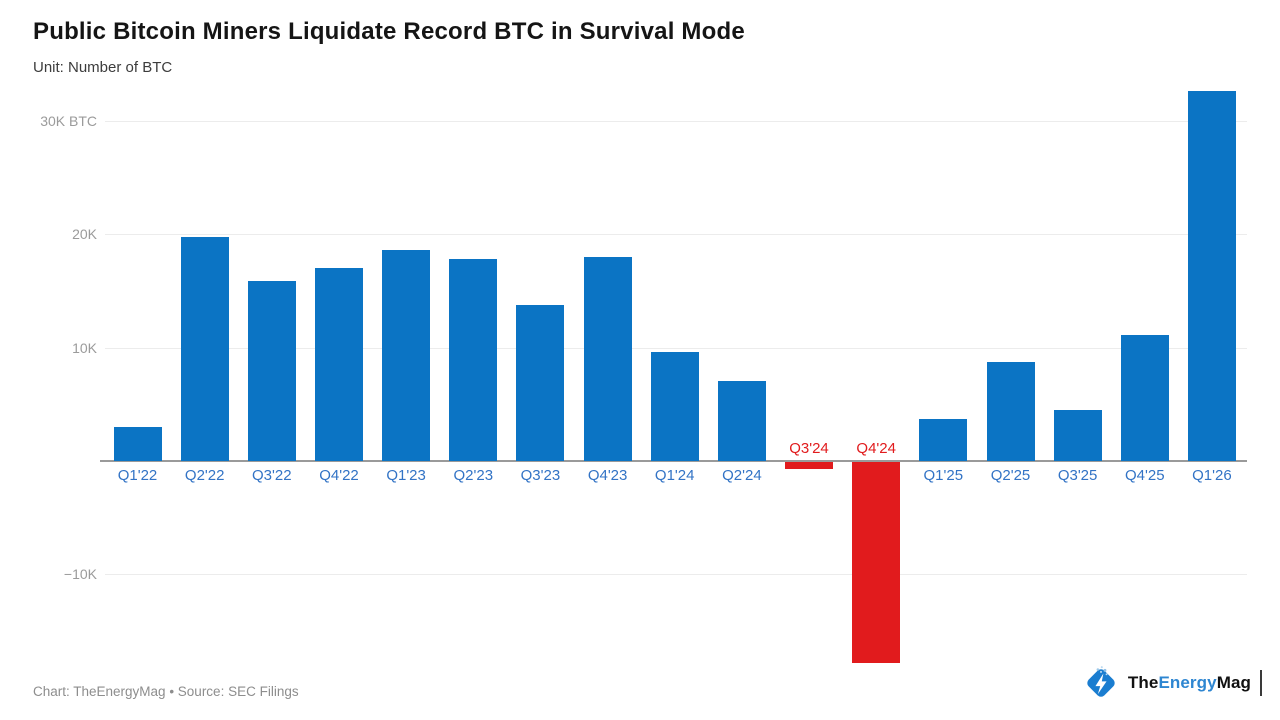  I want to click on logo-word-energy: Energy, so click(1187, 682).